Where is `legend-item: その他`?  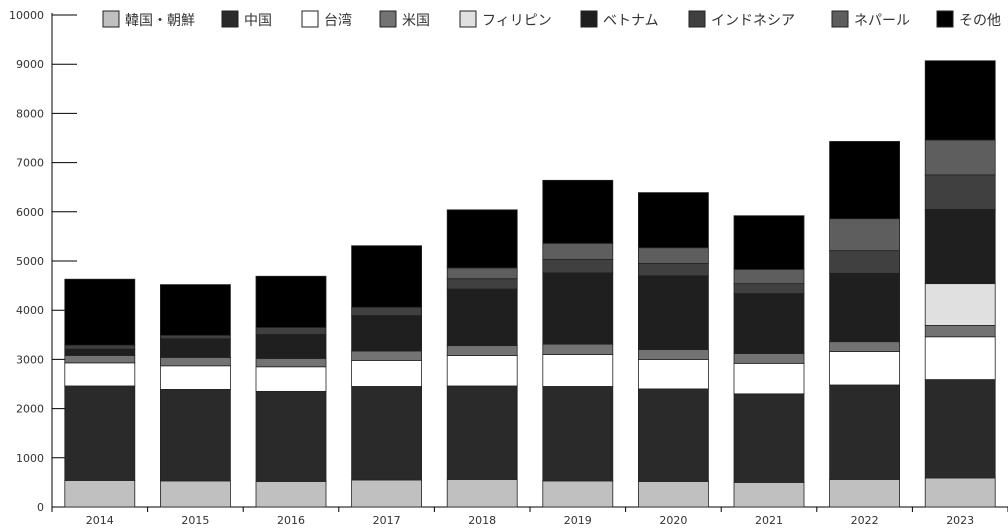
legend-item: その他 is located at coordinates (968, 19).